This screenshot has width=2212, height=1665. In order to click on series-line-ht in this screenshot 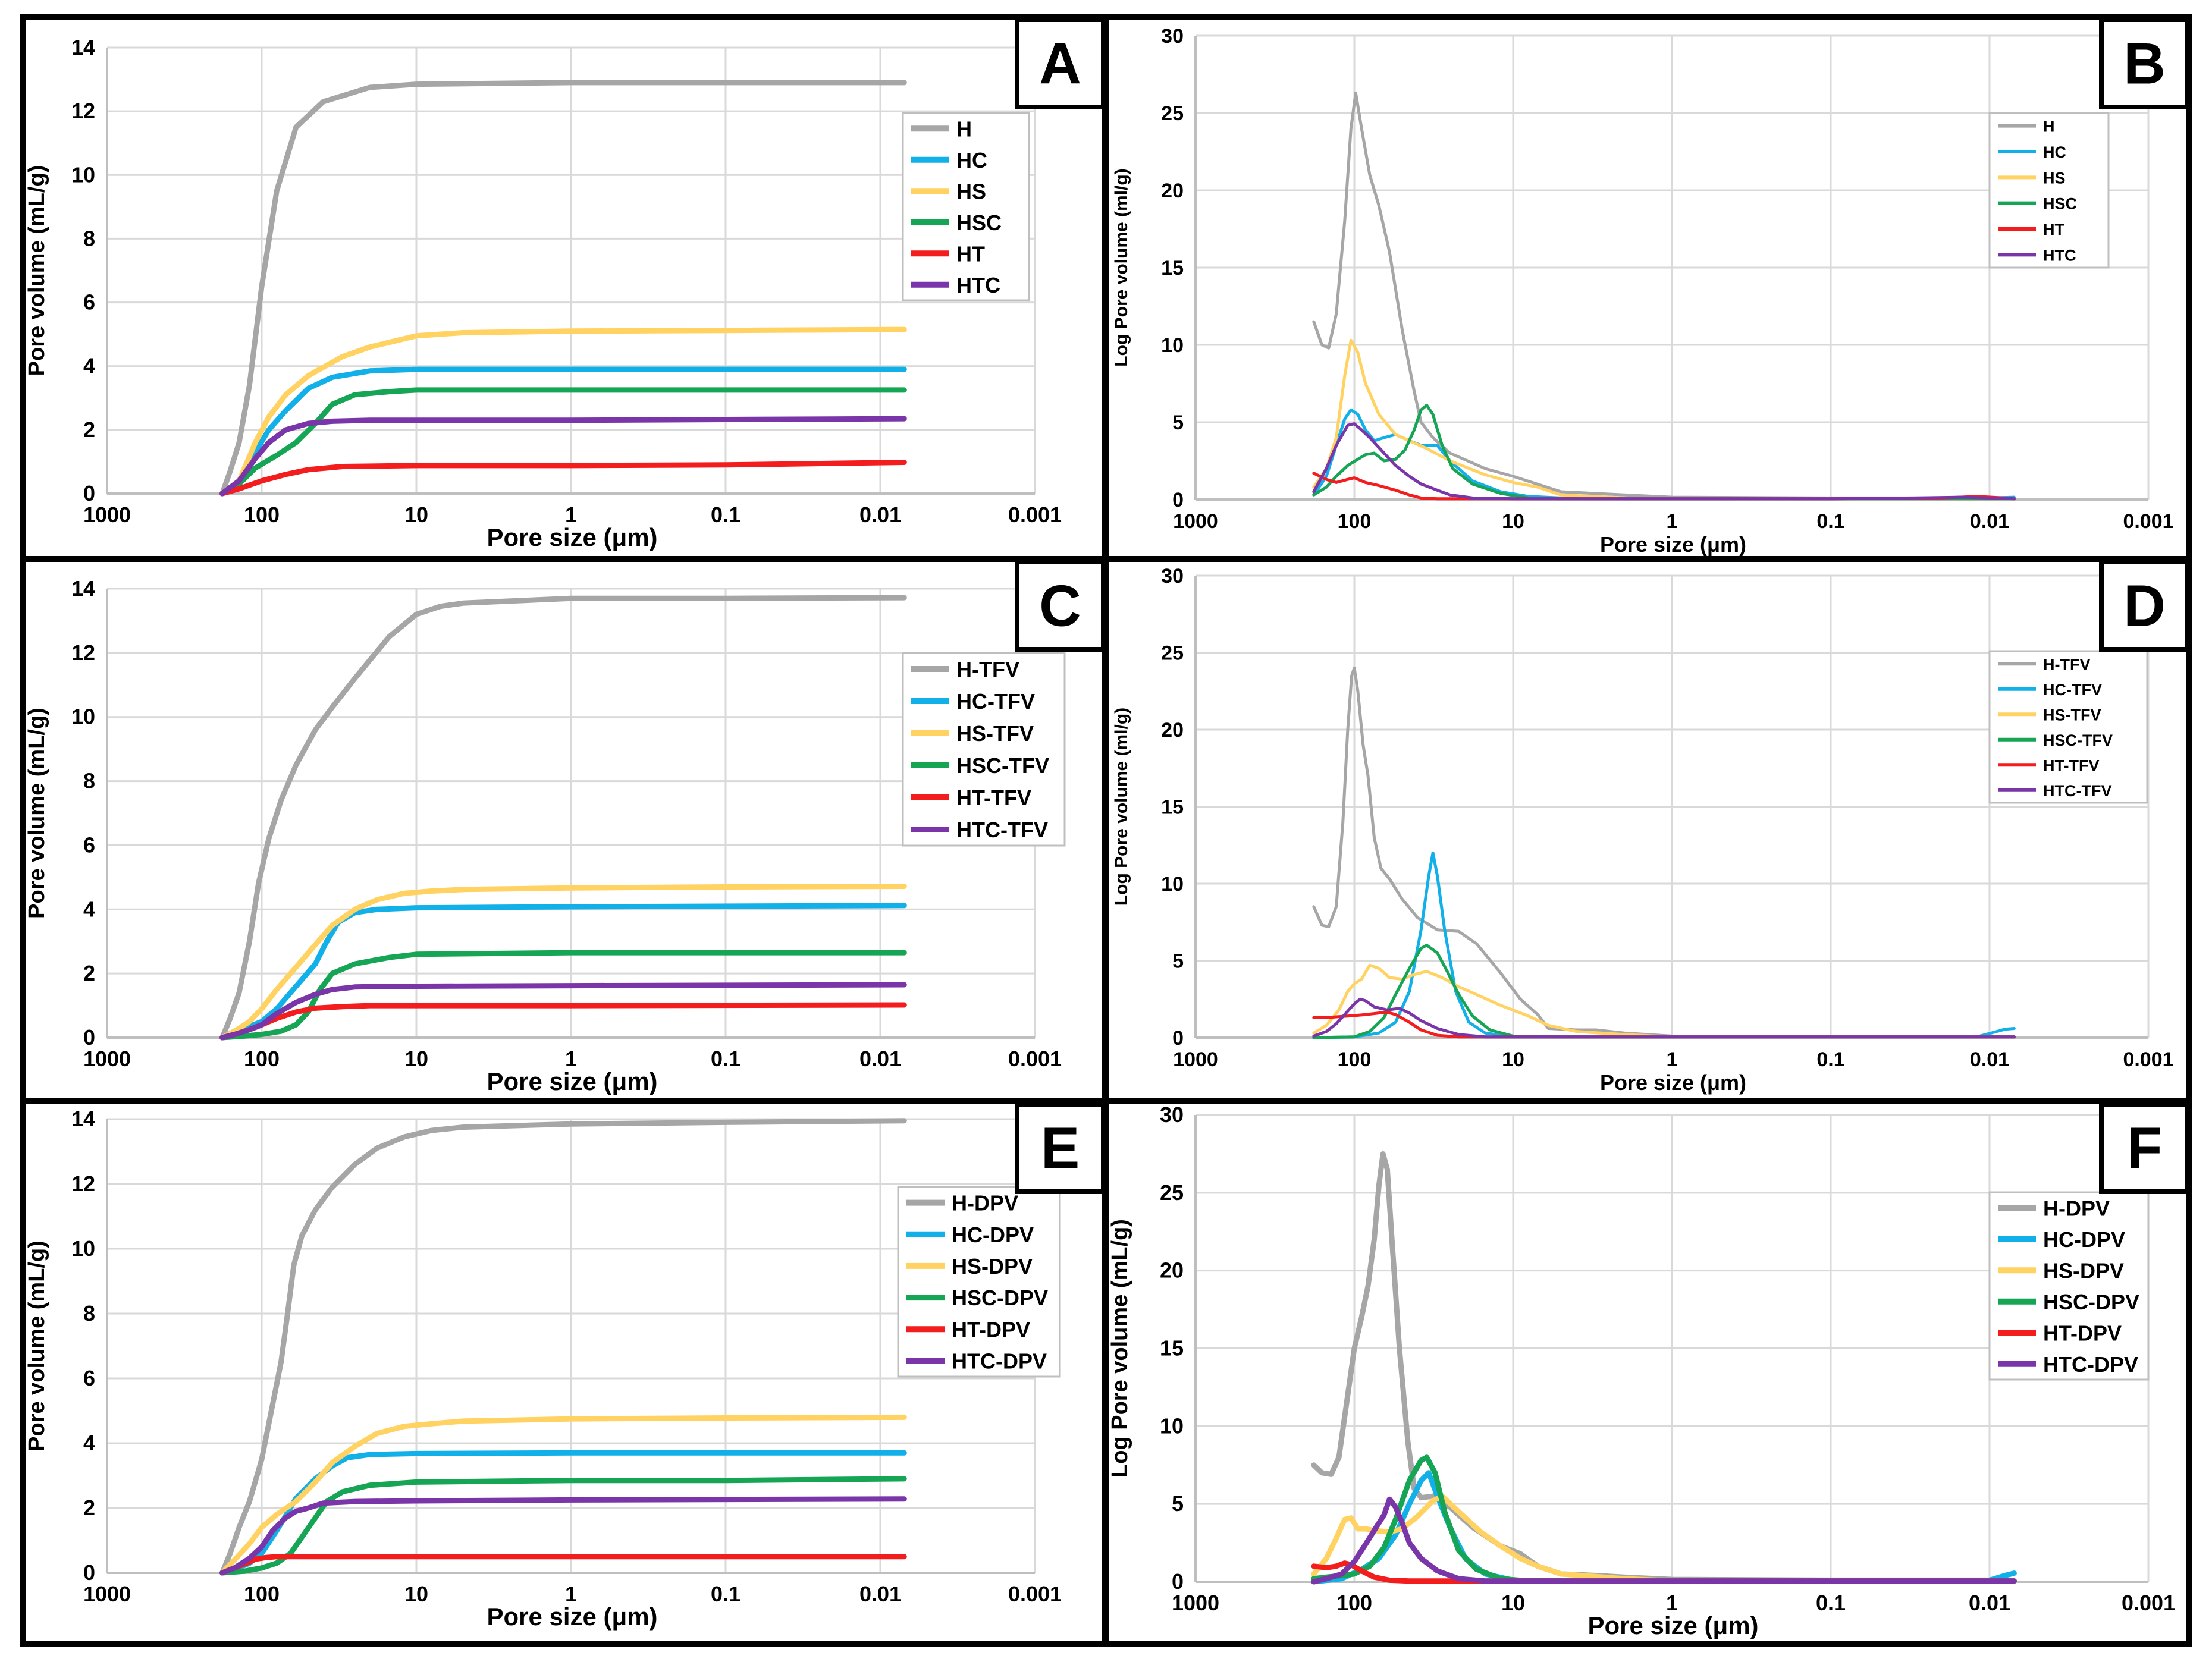, I will do `click(563, 478)`.